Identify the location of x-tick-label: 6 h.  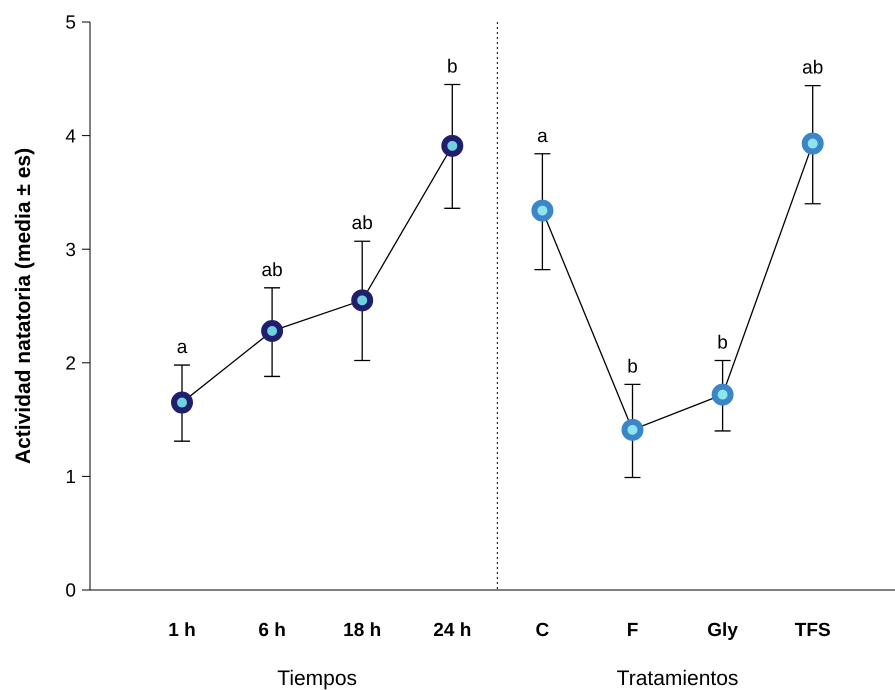
(272, 630).